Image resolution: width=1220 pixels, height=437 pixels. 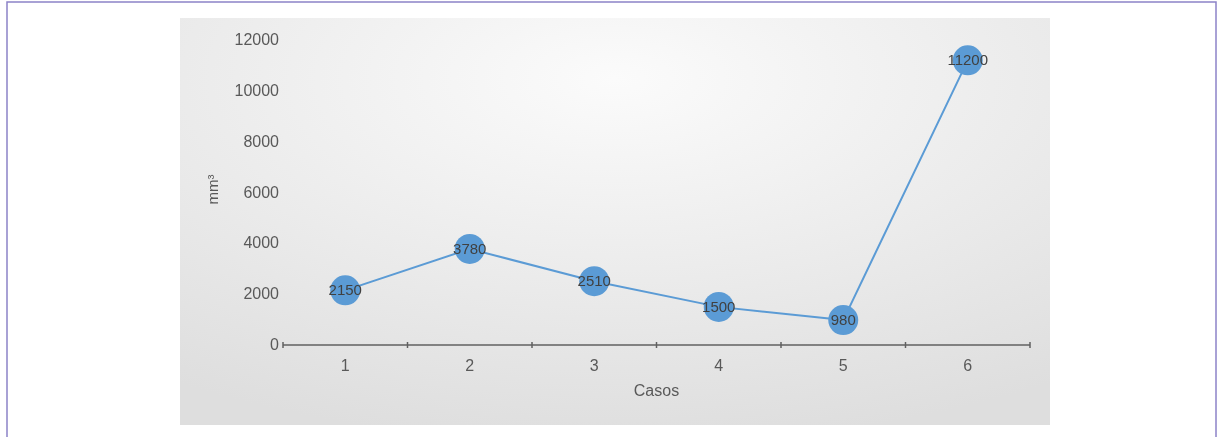 I want to click on x-tick-label: 2, so click(x=470, y=365).